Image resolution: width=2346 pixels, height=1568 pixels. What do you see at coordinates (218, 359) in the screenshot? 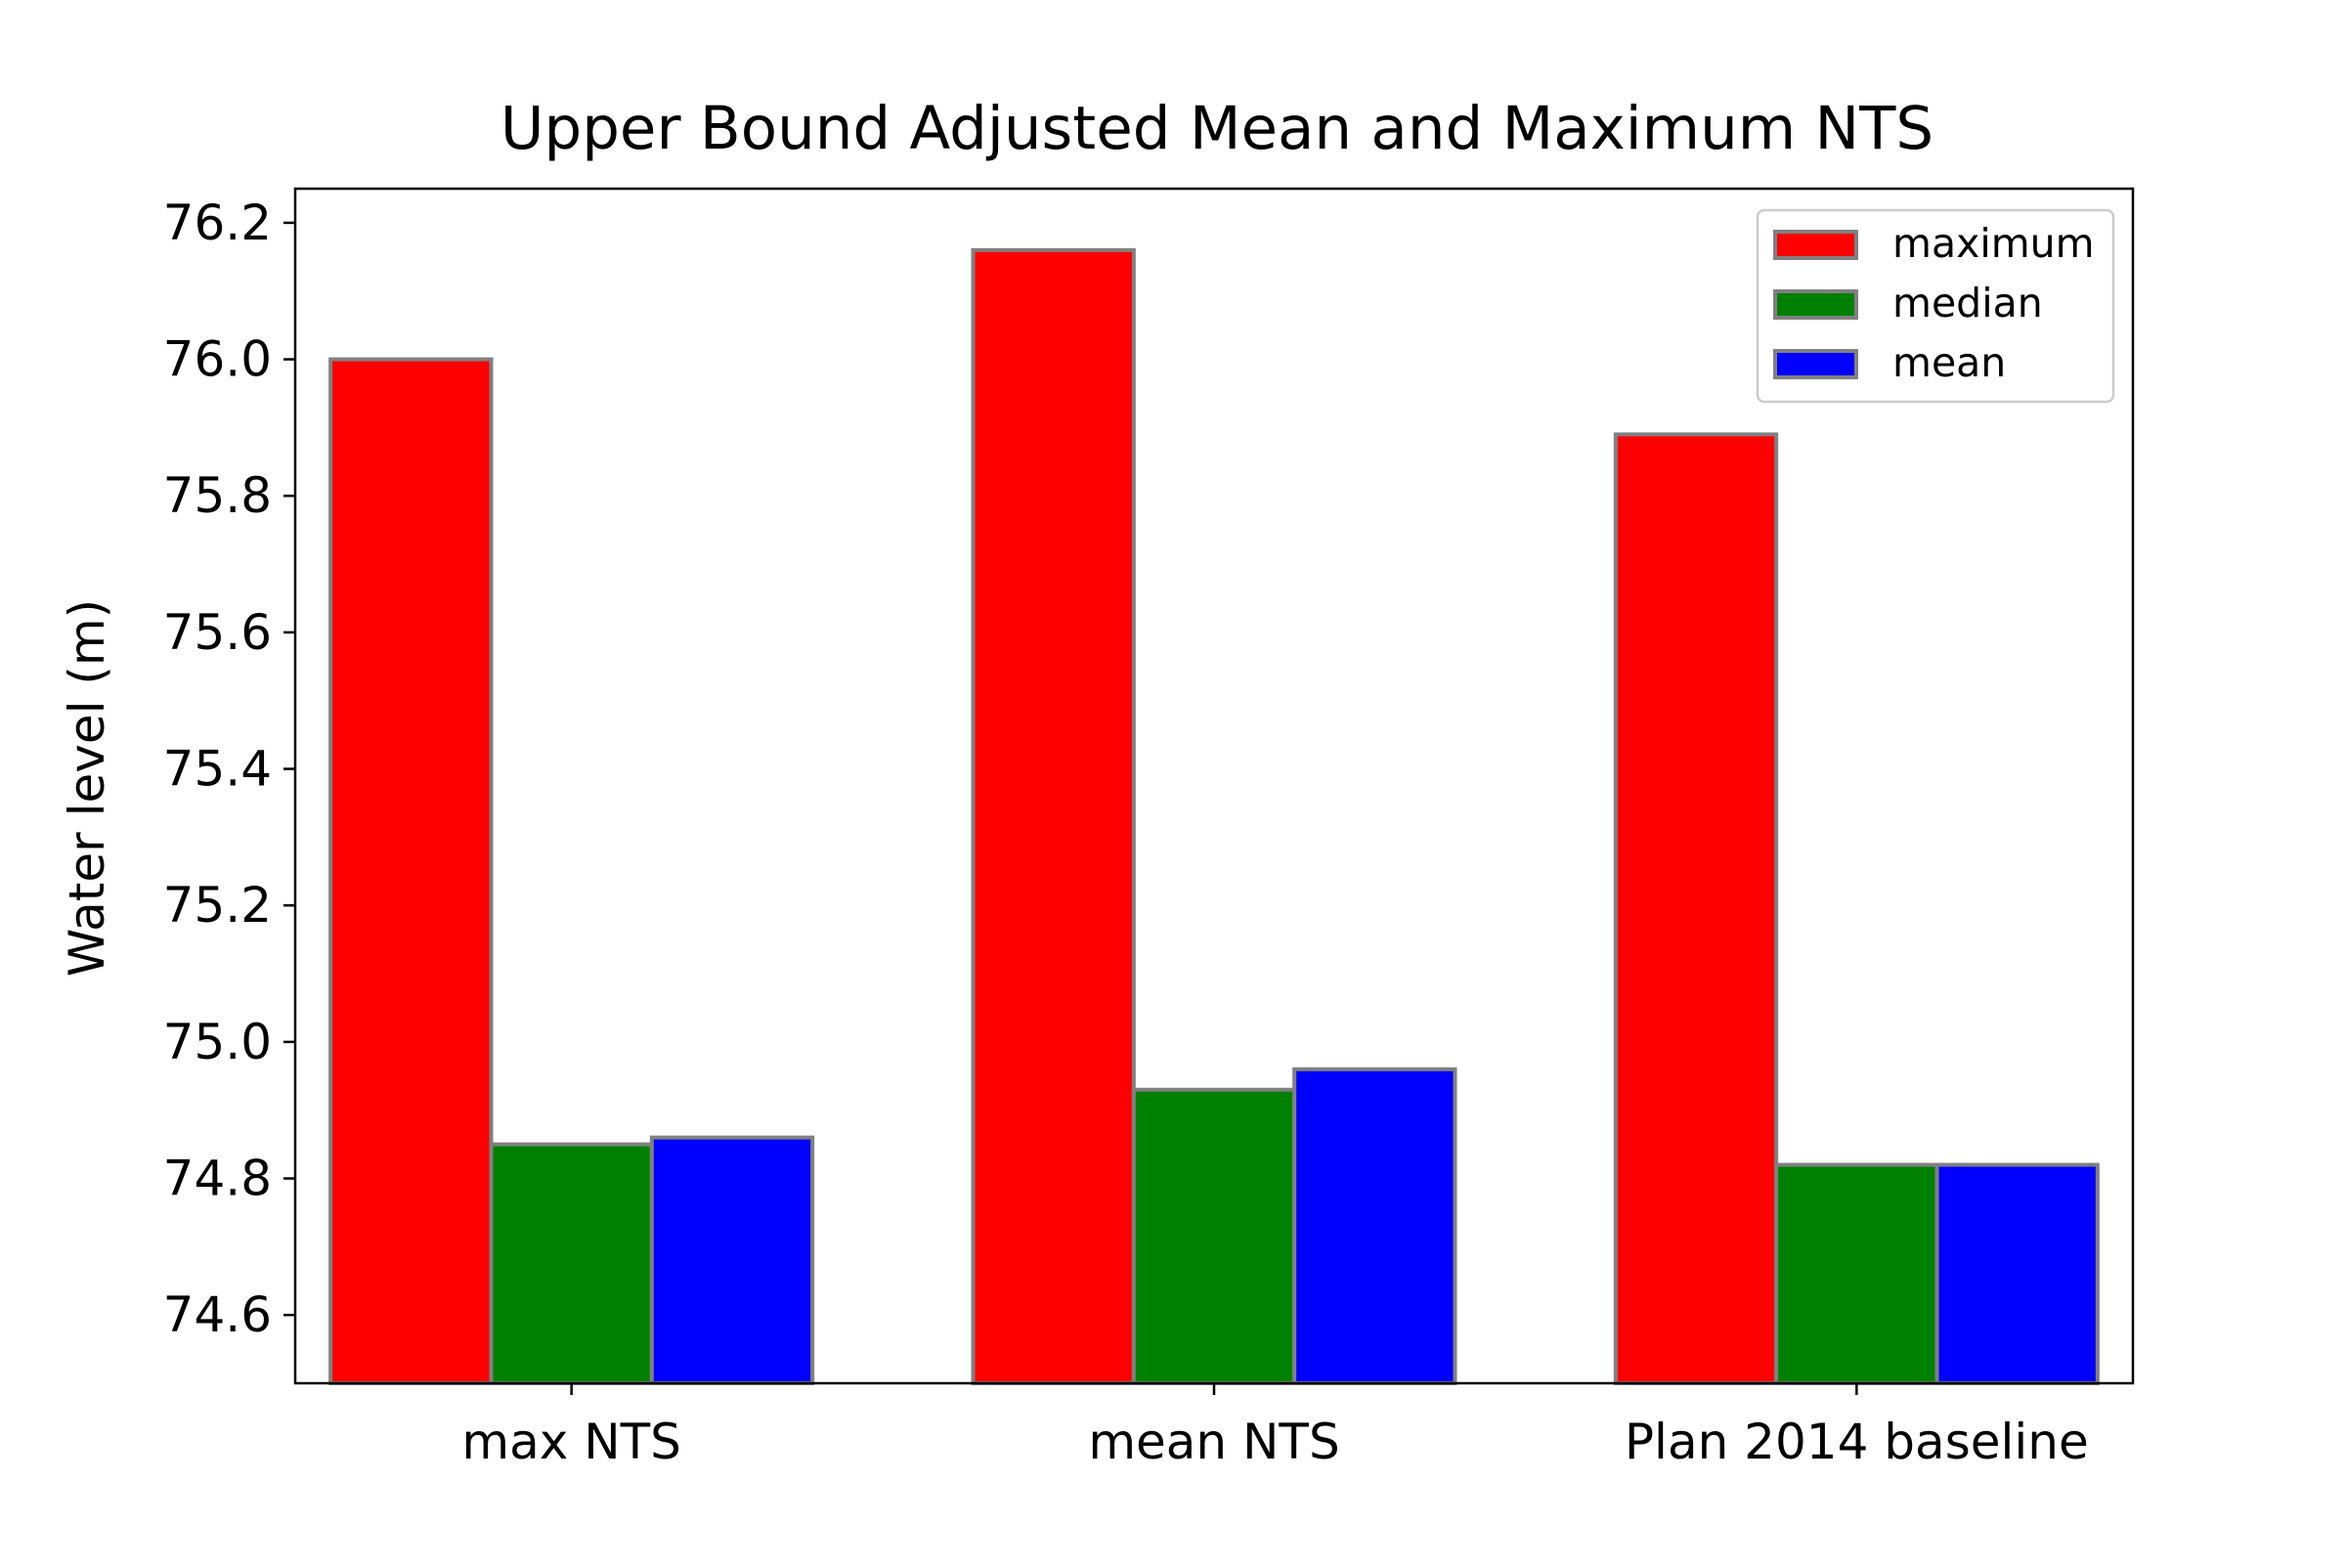
I see `y-tick-label: 76.0` at bounding box center [218, 359].